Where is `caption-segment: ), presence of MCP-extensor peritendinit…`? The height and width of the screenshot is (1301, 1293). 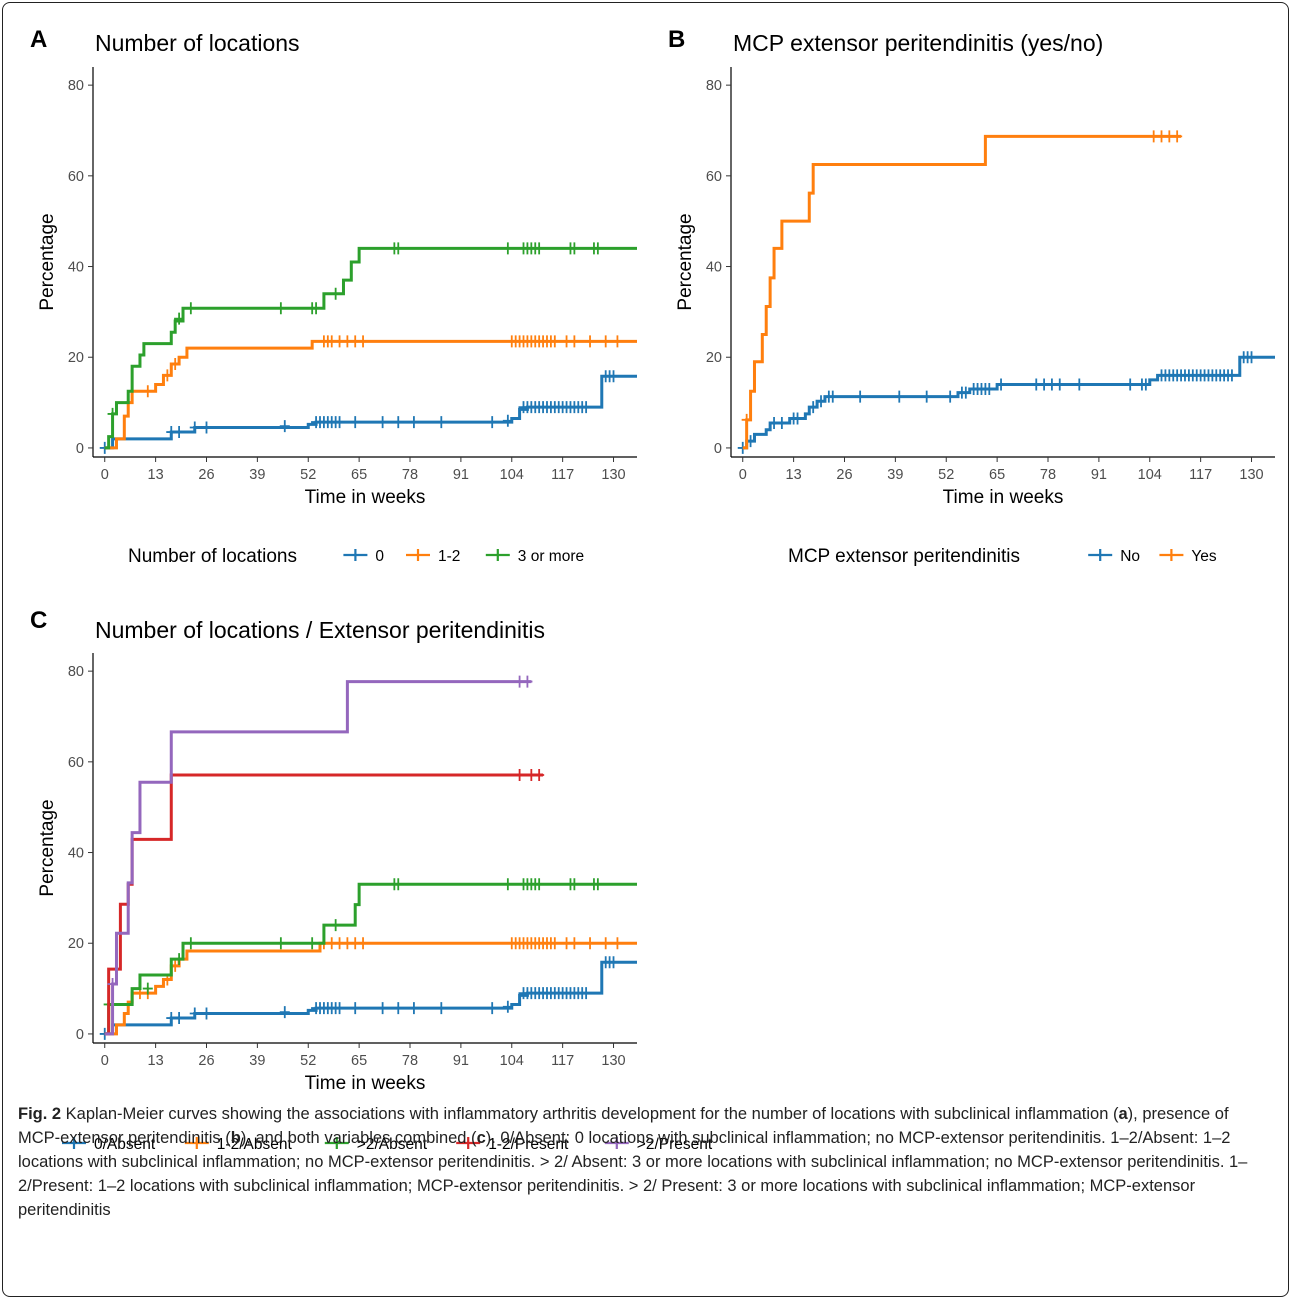 caption-segment: ), presence of MCP-extensor peritendinit… is located at coordinates (623, 1126).